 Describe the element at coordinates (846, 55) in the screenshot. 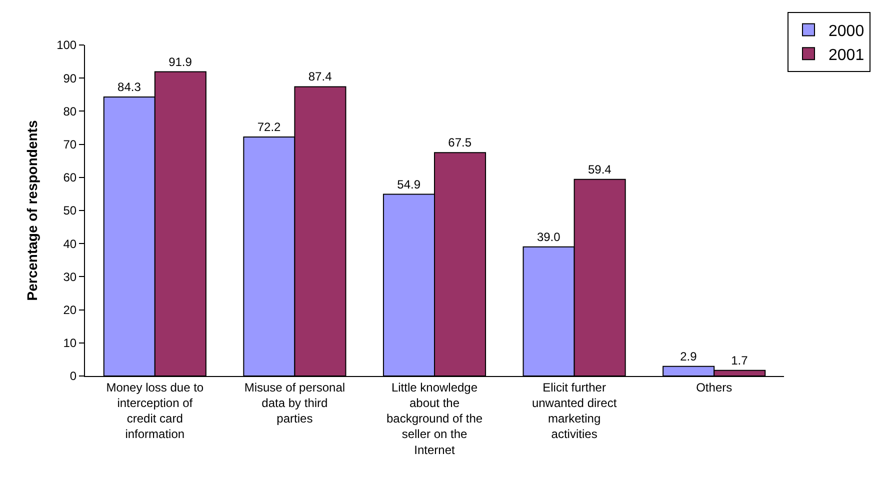

I see `legend-label: 2001` at that location.